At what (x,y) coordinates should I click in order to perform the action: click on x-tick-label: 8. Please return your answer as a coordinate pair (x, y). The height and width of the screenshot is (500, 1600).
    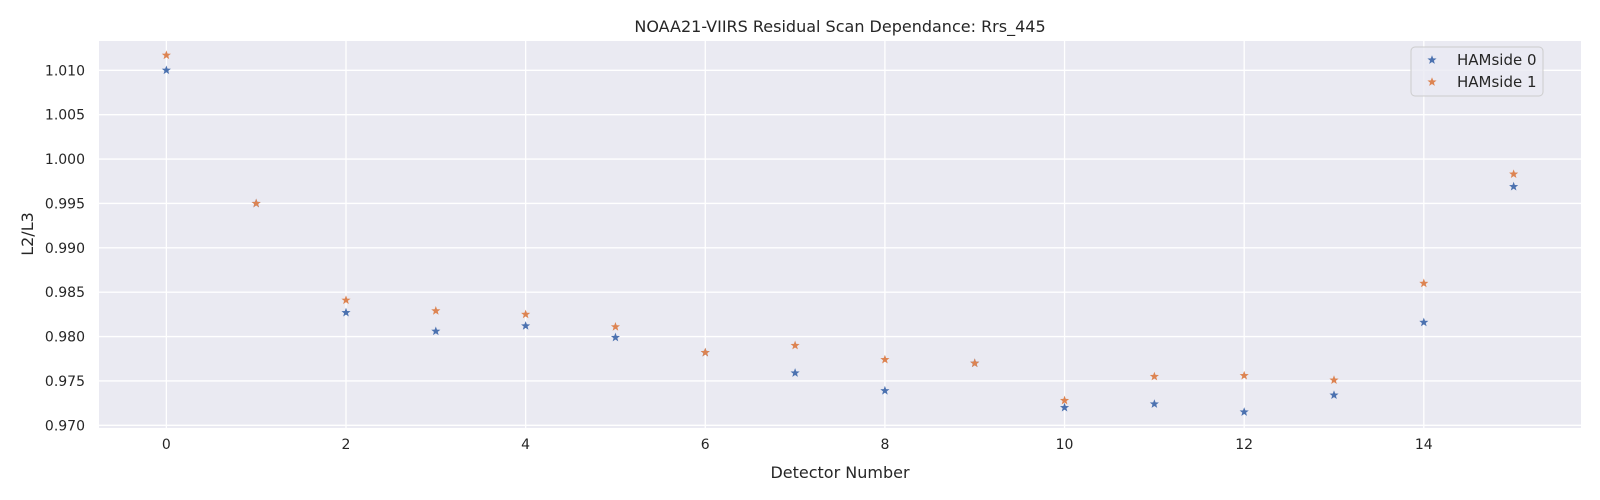
    Looking at the image, I should click on (884, 445).